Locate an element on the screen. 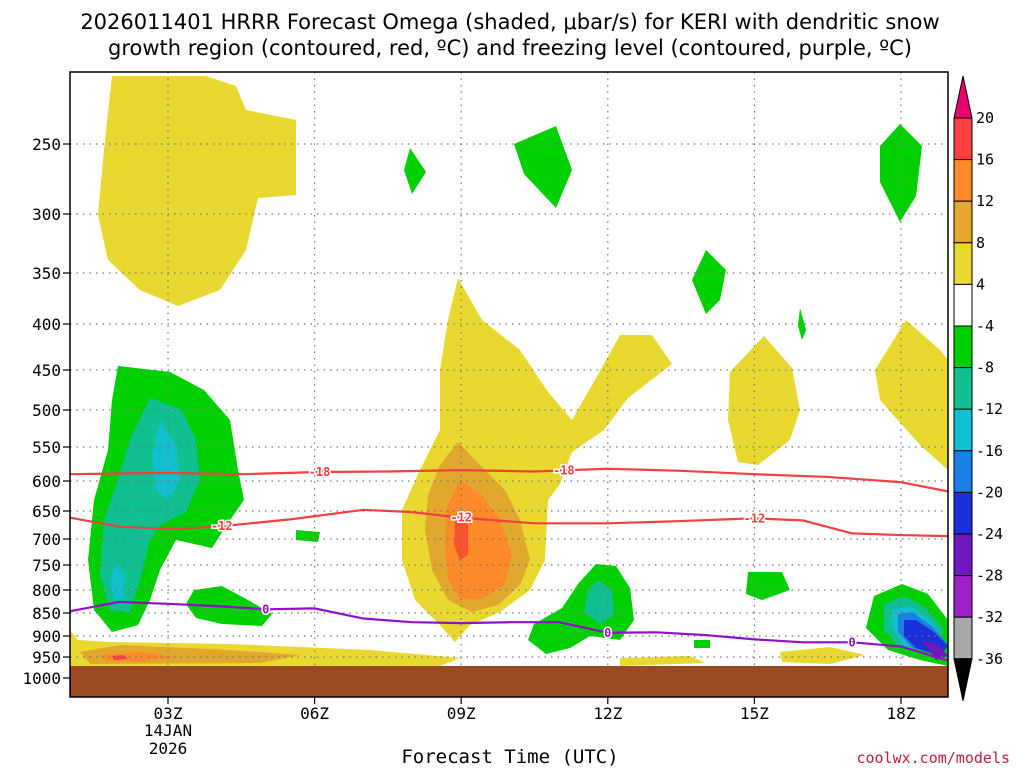  y-tick-label: 600 is located at coordinates (46, 481).